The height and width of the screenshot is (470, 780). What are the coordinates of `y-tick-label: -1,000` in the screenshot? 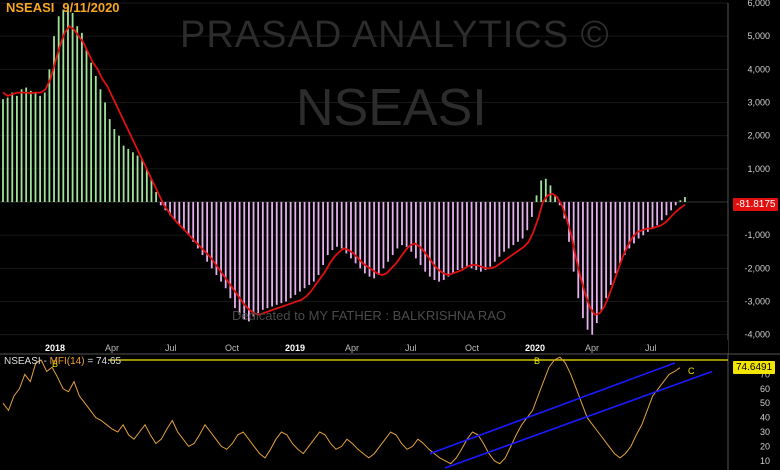 It's located at (757, 235).